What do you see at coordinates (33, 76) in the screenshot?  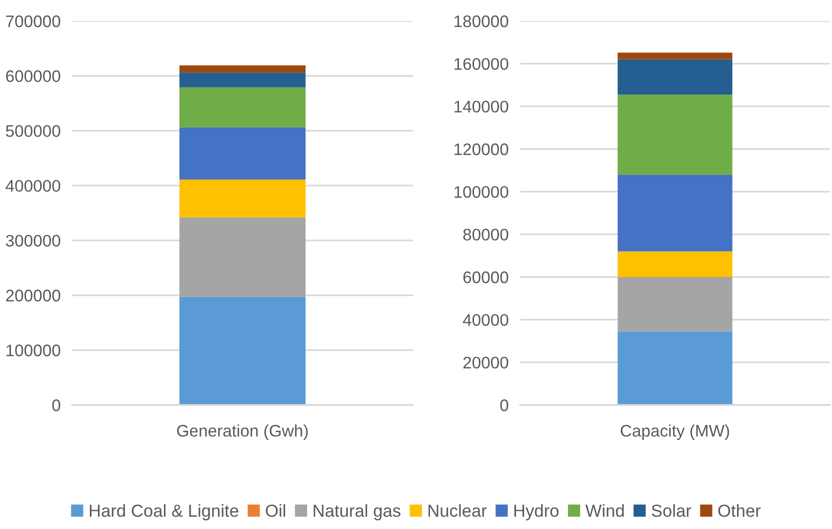 I see `y-tick-label: 600000` at bounding box center [33, 76].